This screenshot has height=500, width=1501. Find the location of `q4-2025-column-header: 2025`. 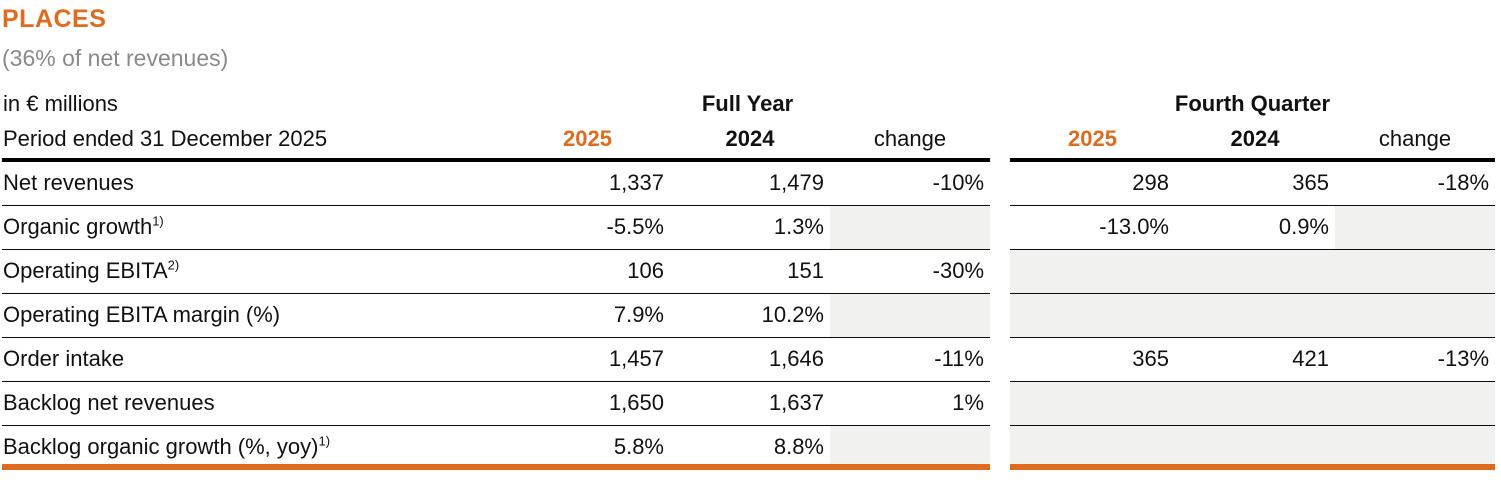

q4-2025-column-header: 2025 is located at coordinates (1092, 142).